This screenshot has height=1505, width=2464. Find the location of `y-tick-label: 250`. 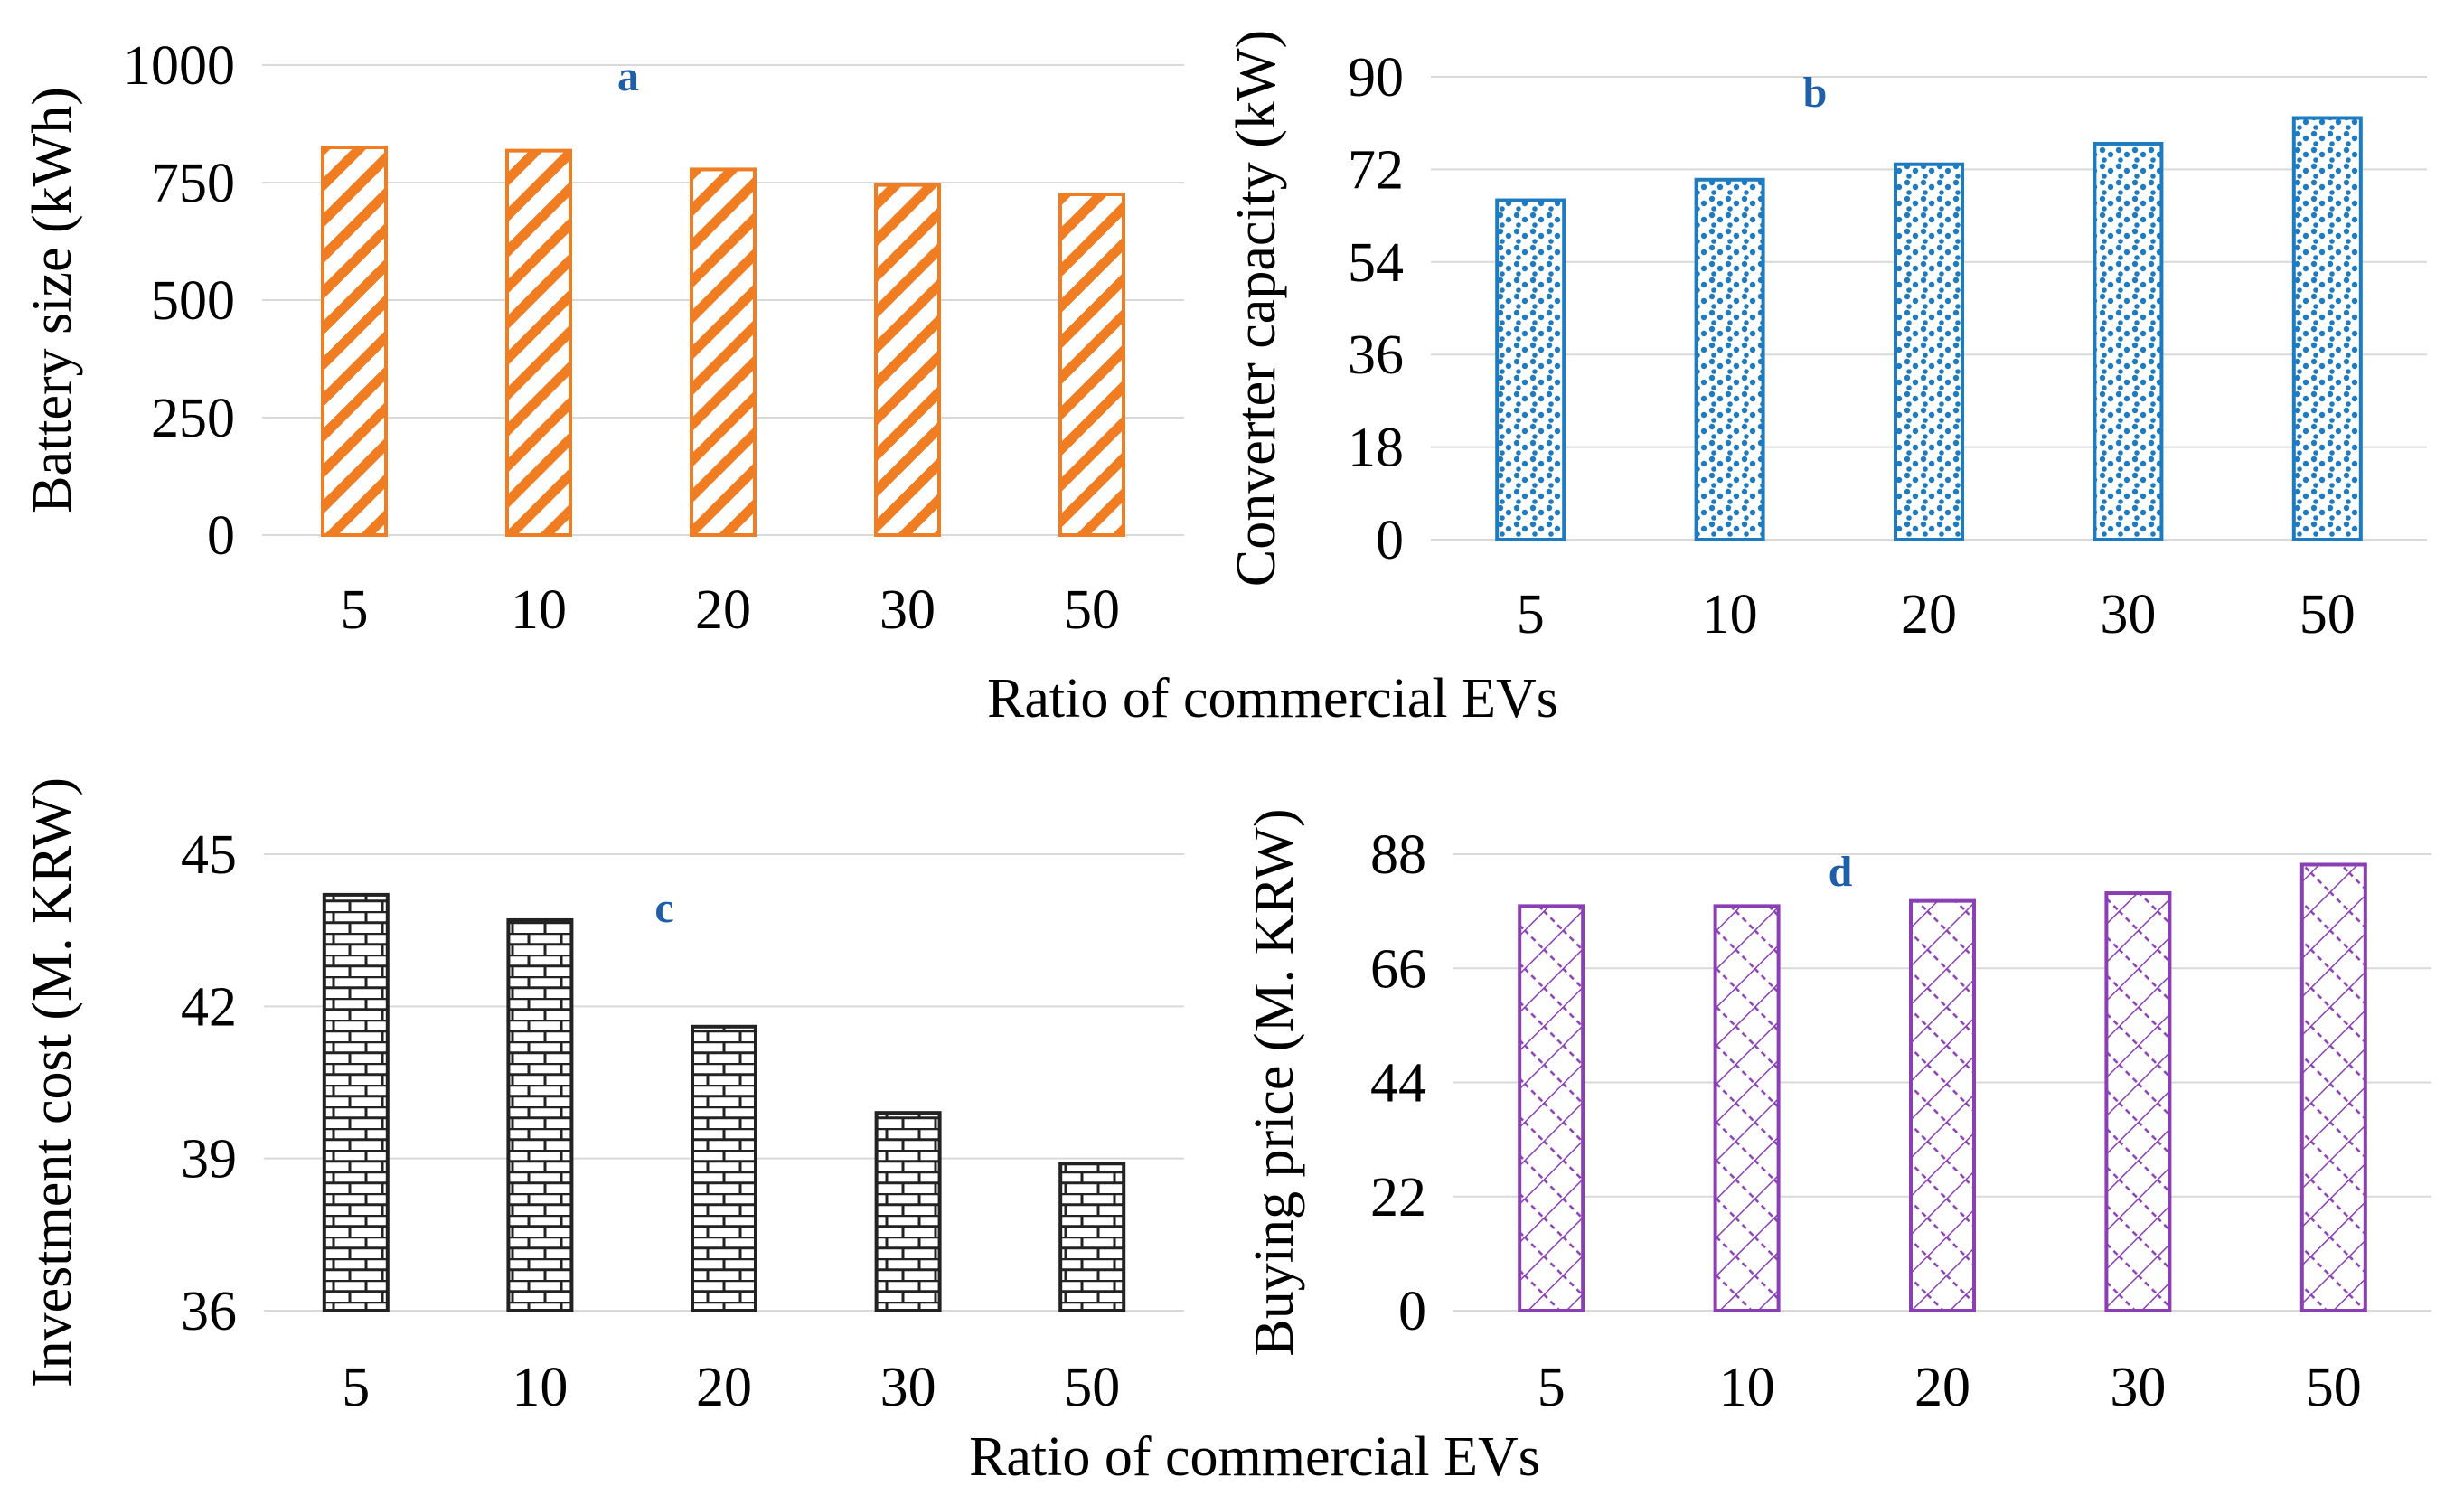

y-tick-label: 250 is located at coordinates (193, 418).